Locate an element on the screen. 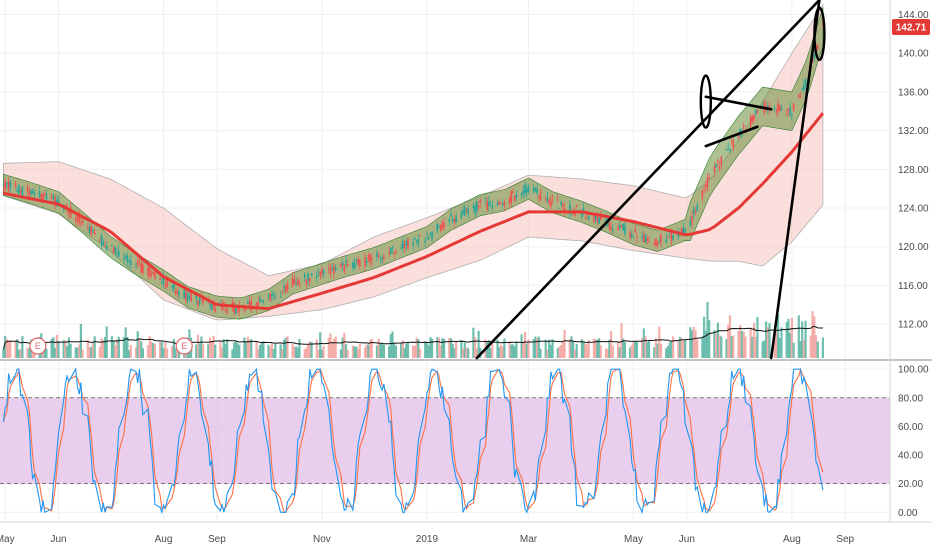  price-tick-label: 116.00 is located at coordinates (913, 286).